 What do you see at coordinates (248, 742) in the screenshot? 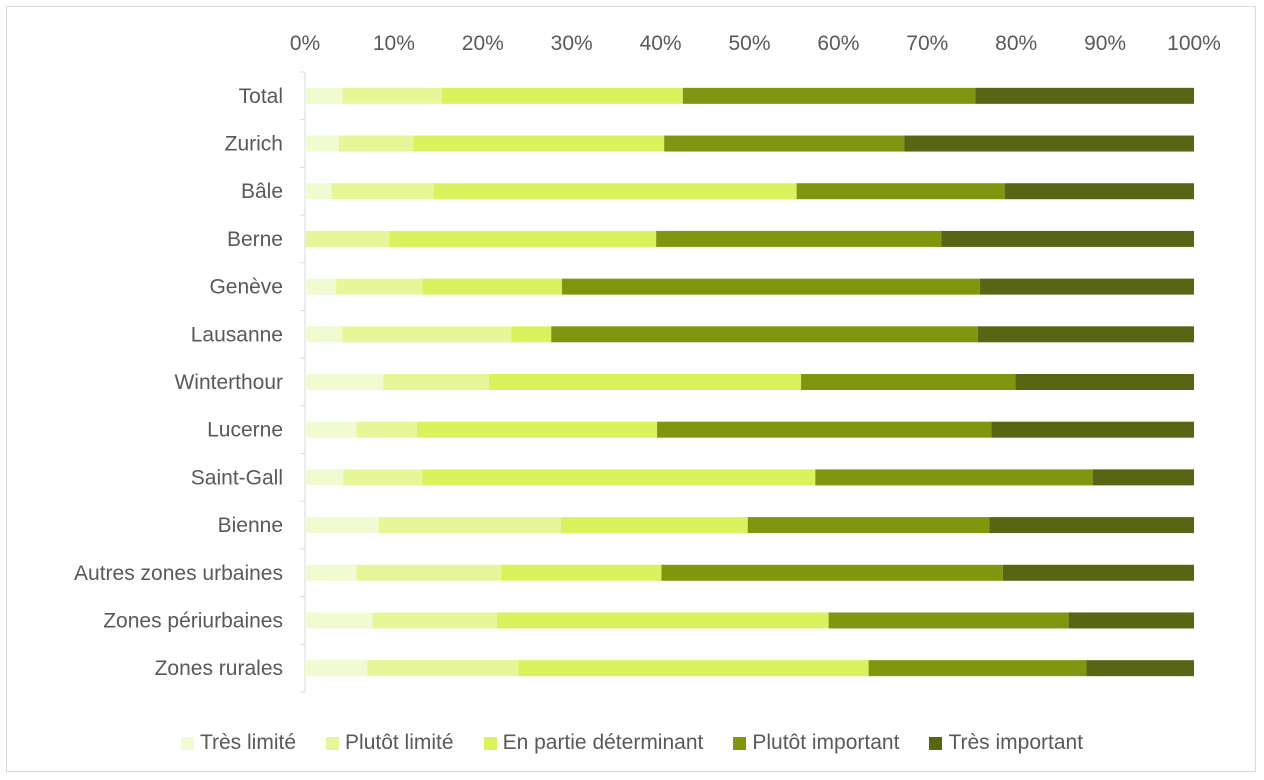
I see `legend-label: Très limité` at bounding box center [248, 742].